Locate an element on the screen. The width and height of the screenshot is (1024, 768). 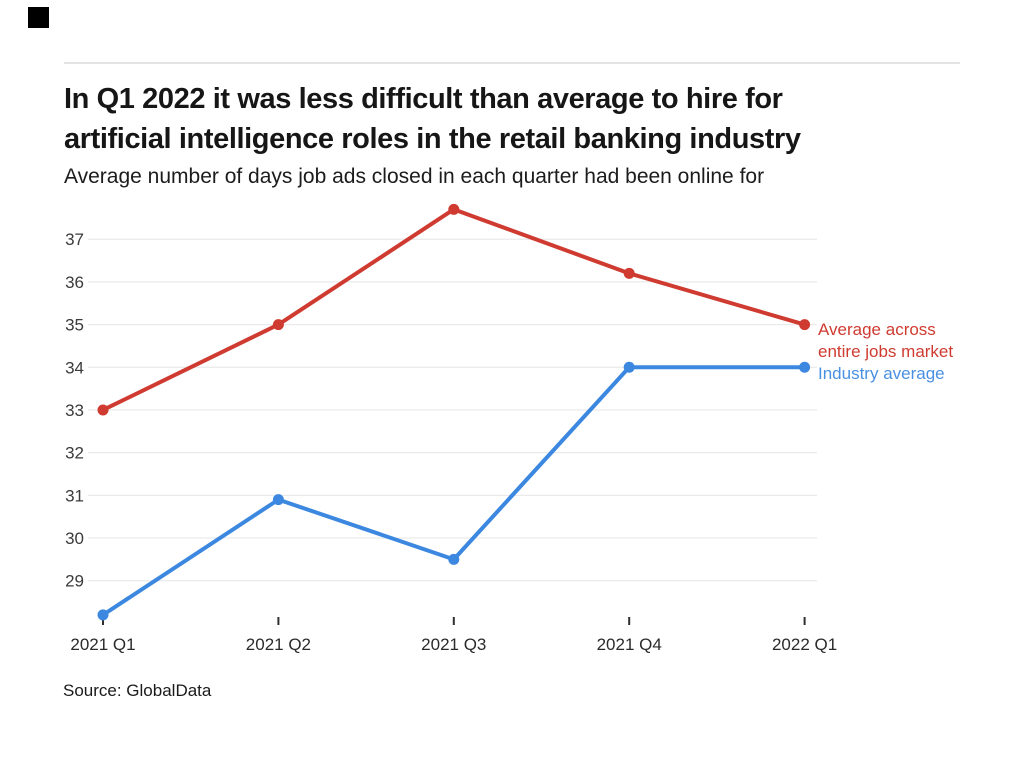
y-axis-tick-label-37: 37 is located at coordinates (74, 239).